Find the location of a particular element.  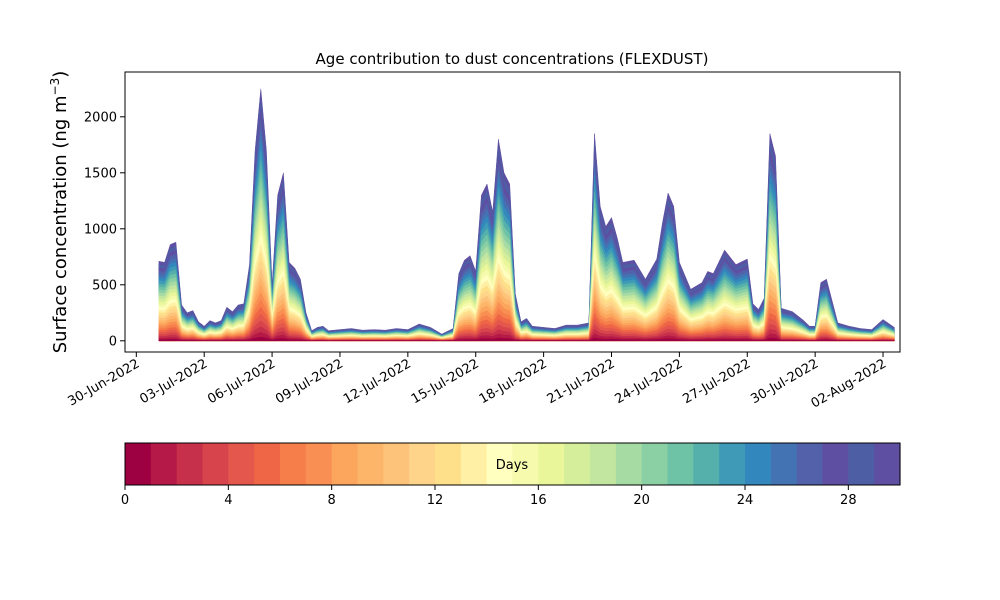

x-tick-label: 15-Jul-2022 is located at coordinates (445, 381).